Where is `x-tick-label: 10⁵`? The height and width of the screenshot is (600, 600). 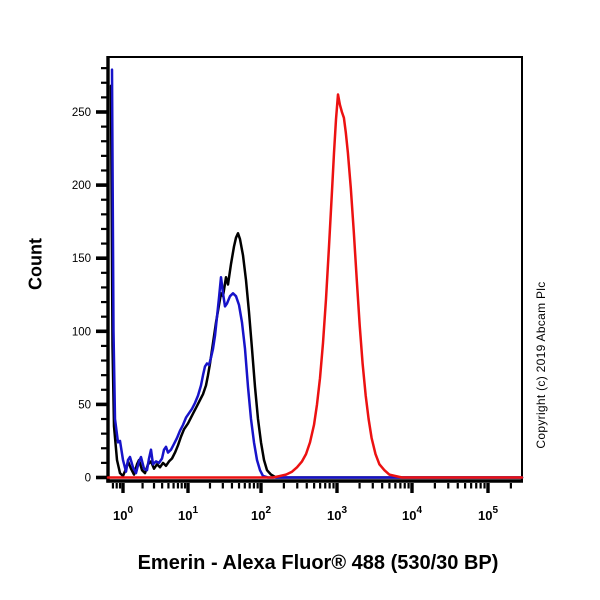
x-tick-label: 10⁵ is located at coordinates (488, 514).